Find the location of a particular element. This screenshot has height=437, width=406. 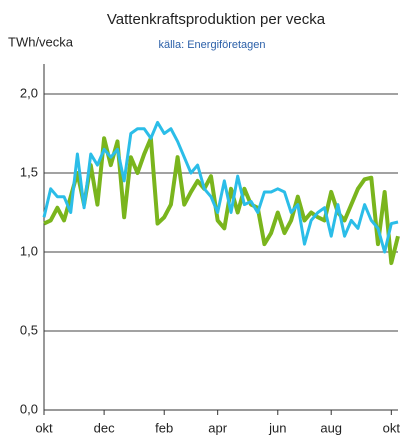

y-tick-label: 0,0 is located at coordinates (29, 408).